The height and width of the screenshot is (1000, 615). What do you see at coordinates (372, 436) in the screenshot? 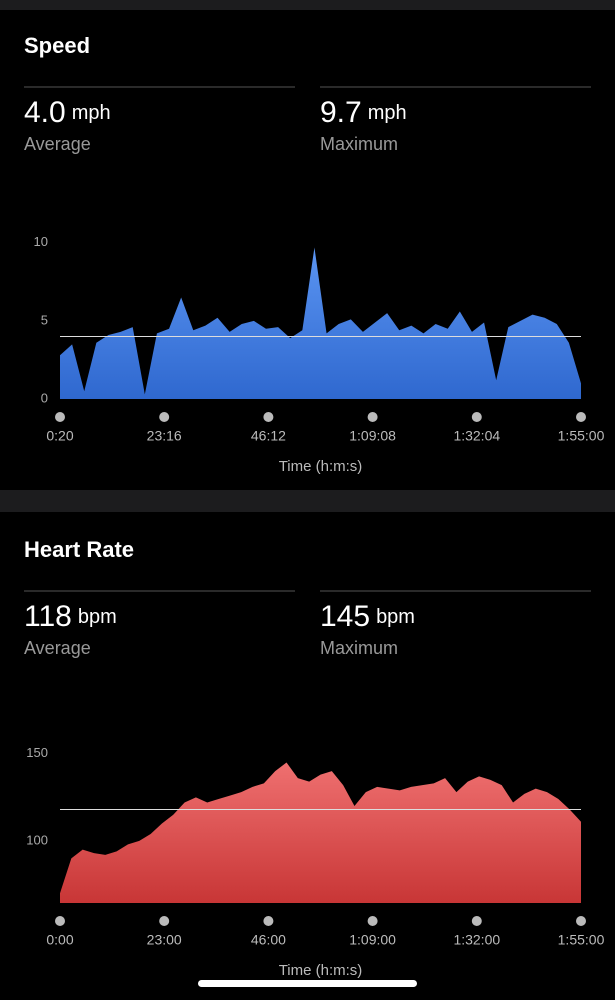
I see `x-tick-label: 1:09:08` at bounding box center [372, 436].